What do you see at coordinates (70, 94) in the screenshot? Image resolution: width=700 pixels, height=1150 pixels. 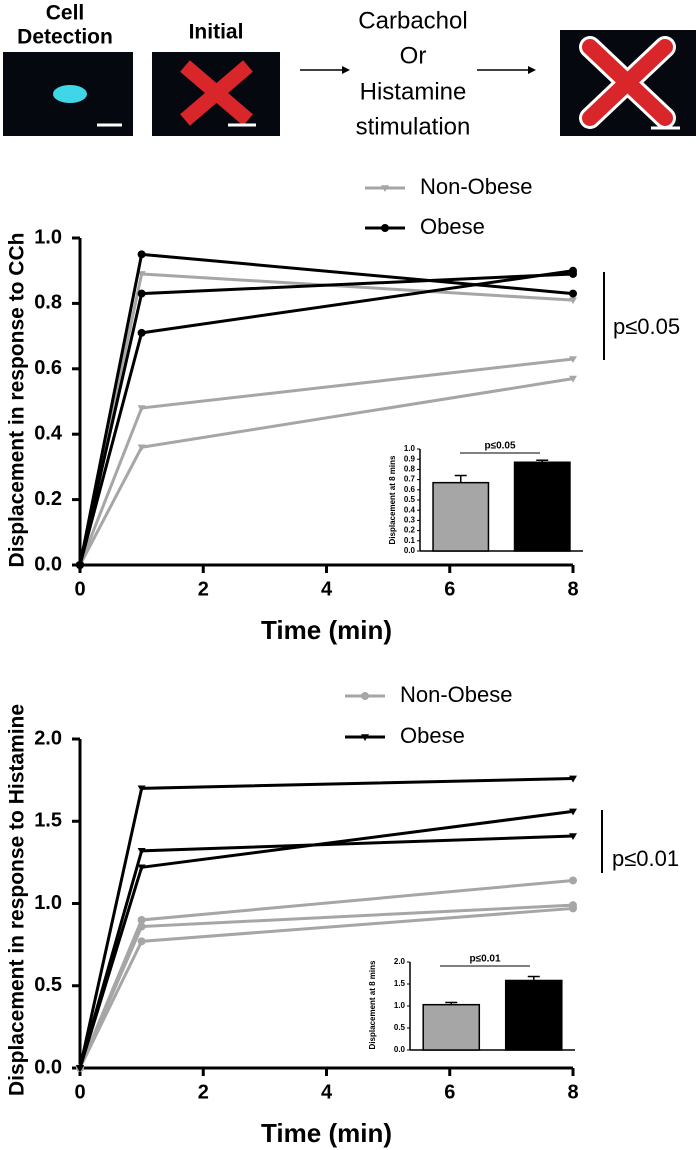 I see `cell` at bounding box center [70, 94].